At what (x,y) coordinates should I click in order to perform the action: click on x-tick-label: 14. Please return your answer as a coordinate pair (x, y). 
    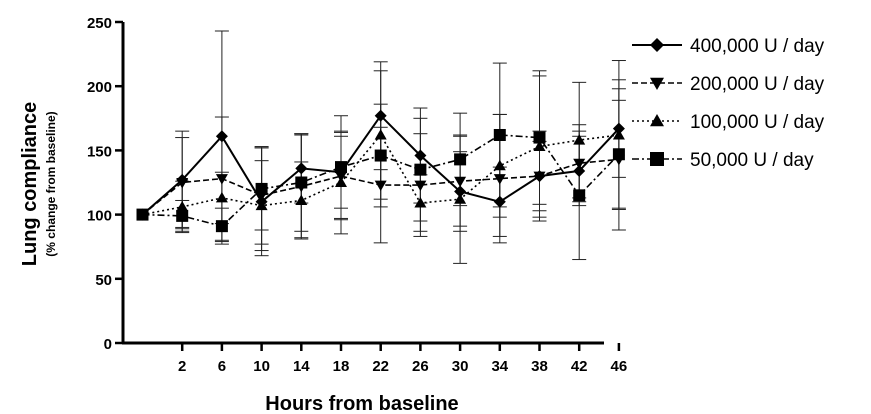
    Looking at the image, I should click on (301, 366).